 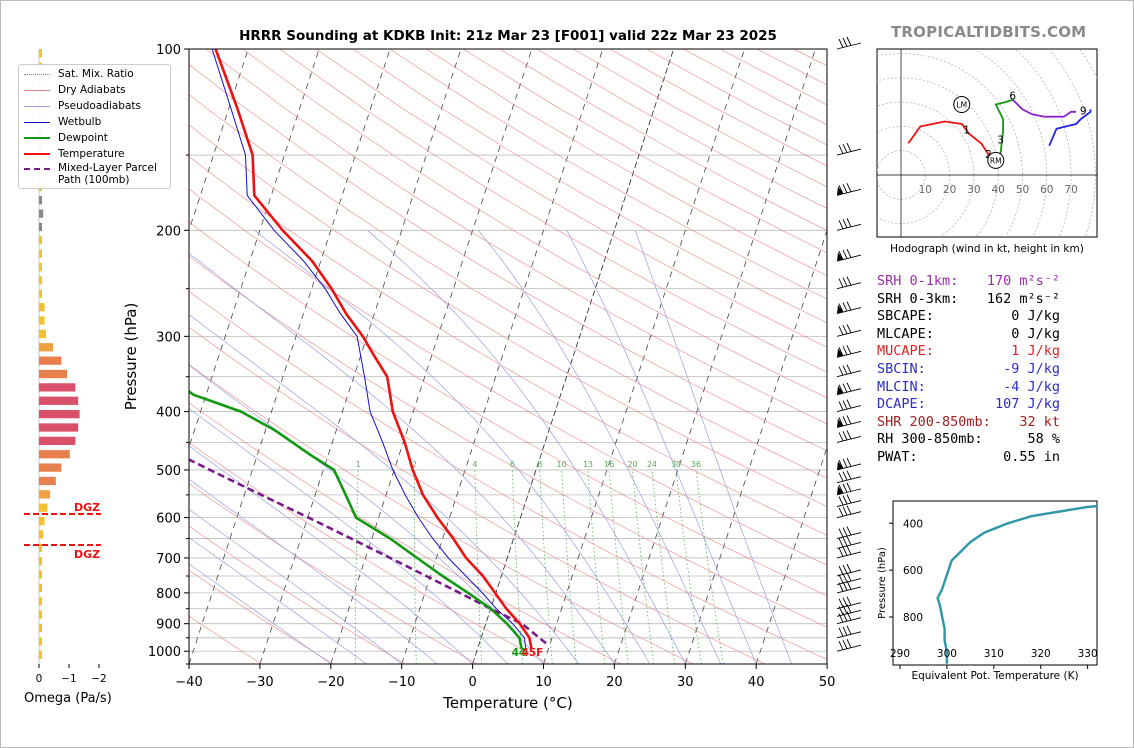 I want to click on pseudoadiabat, so click(x=260, y=613).